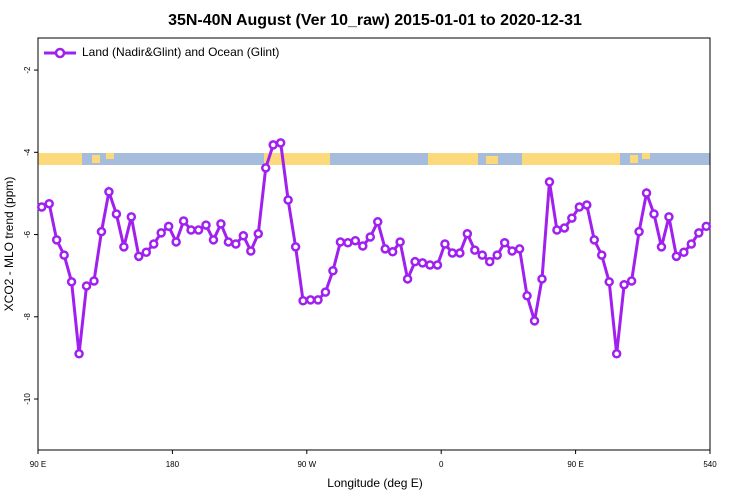 The image size is (750, 500). Describe the element at coordinates (374, 483) in the screenshot. I see `x-axis-label: Longitude (deg E)` at that location.